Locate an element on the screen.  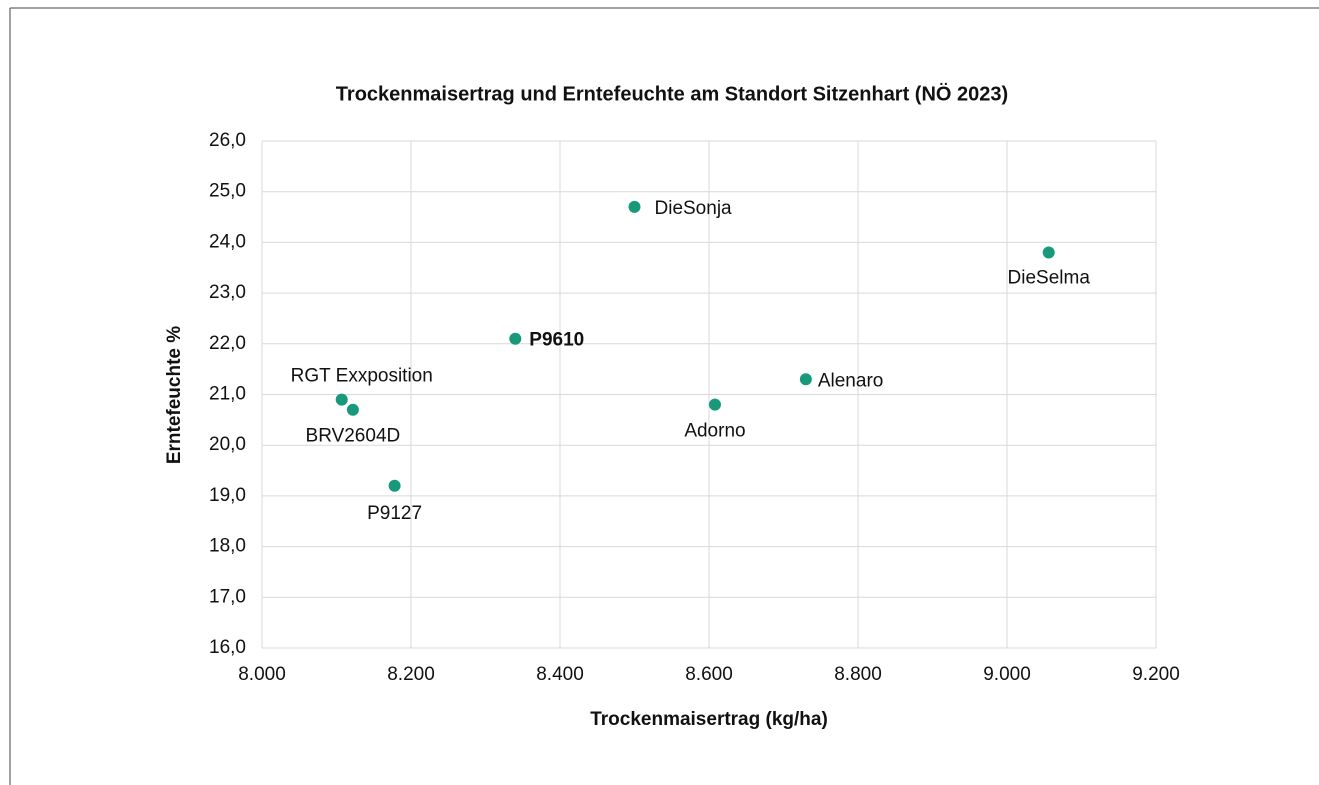
point-label: P9127 is located at coordinates (394, 513).